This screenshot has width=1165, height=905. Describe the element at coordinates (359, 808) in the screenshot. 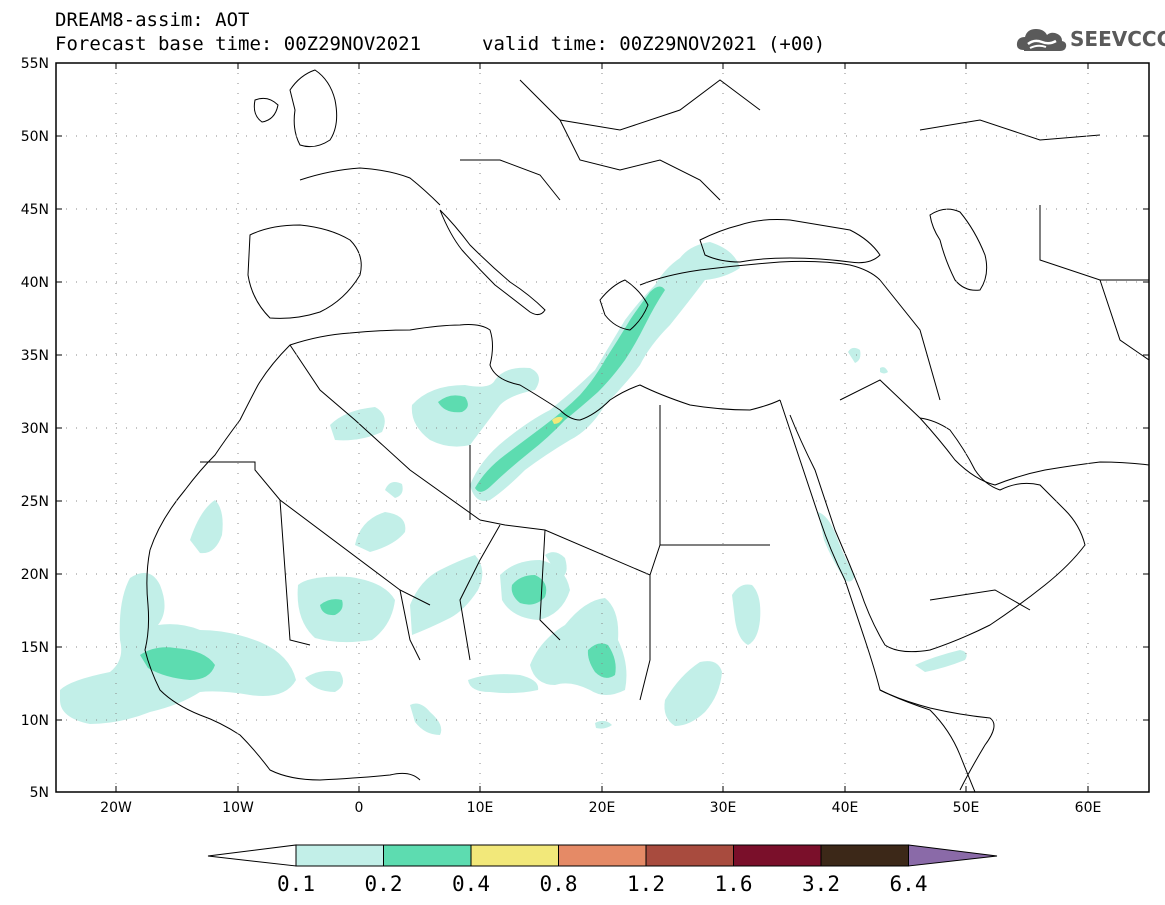

I see `lon-label: 0` at that location.